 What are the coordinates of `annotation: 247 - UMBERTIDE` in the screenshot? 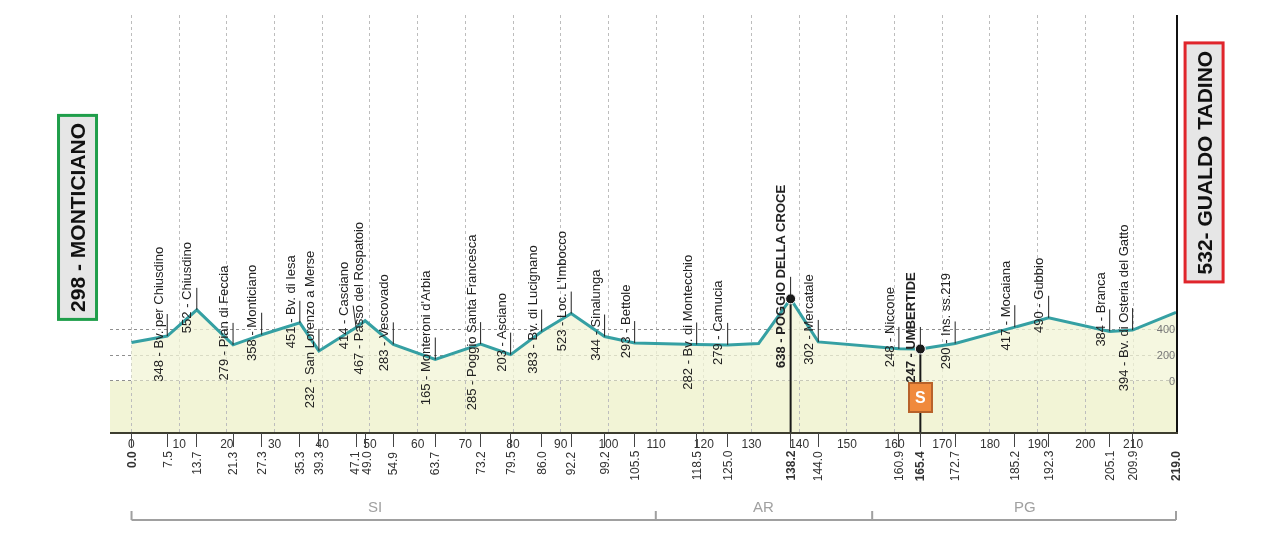 It's located at (910, 327).